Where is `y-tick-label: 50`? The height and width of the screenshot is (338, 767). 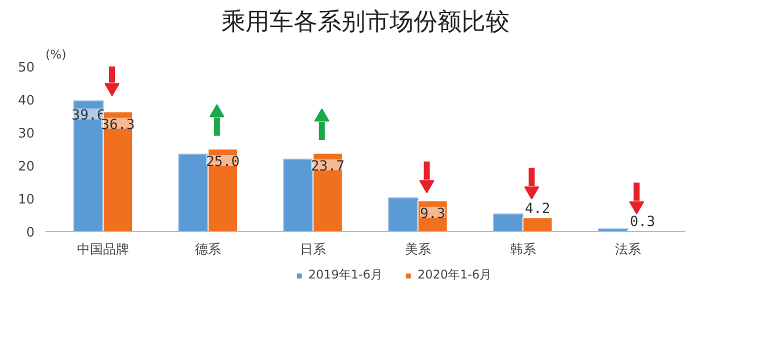
y-tick-label: 50 is located at coordinates (26, 68).